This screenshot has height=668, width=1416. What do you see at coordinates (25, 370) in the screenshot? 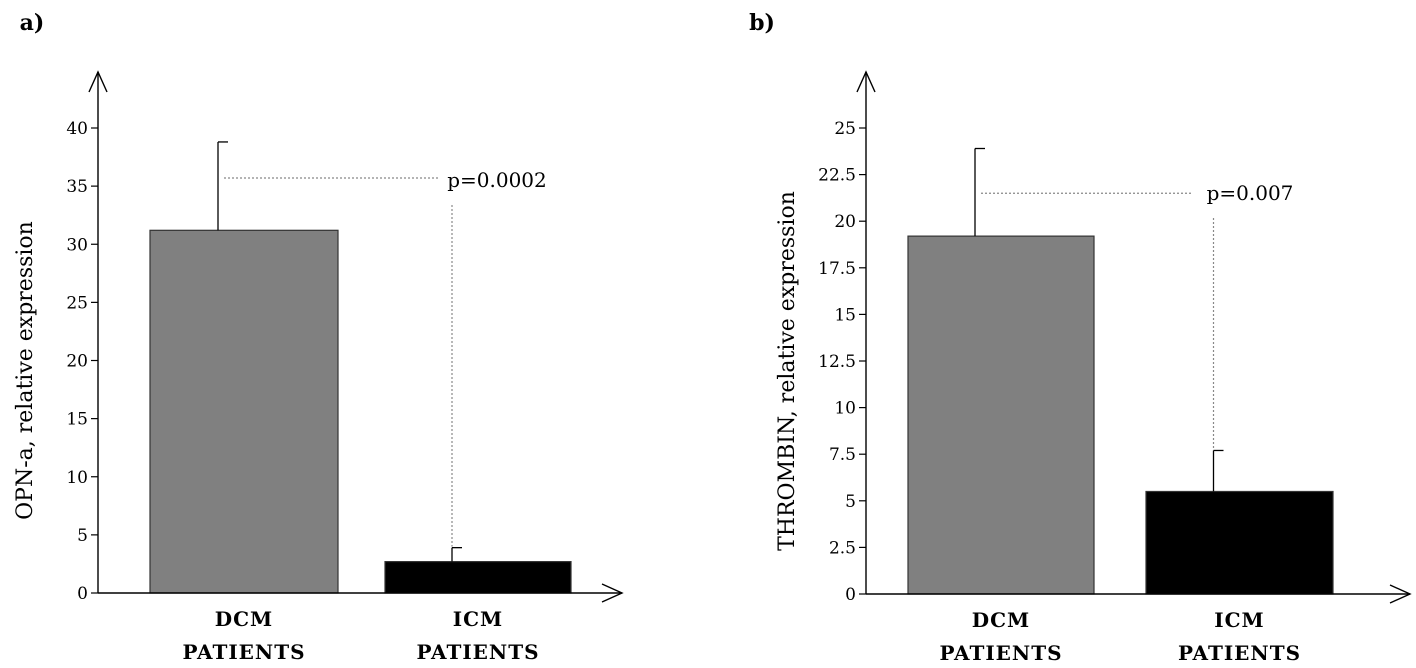
I see `y-axis-label: OPN-a, relative expression` at bounding box center [25, 370].